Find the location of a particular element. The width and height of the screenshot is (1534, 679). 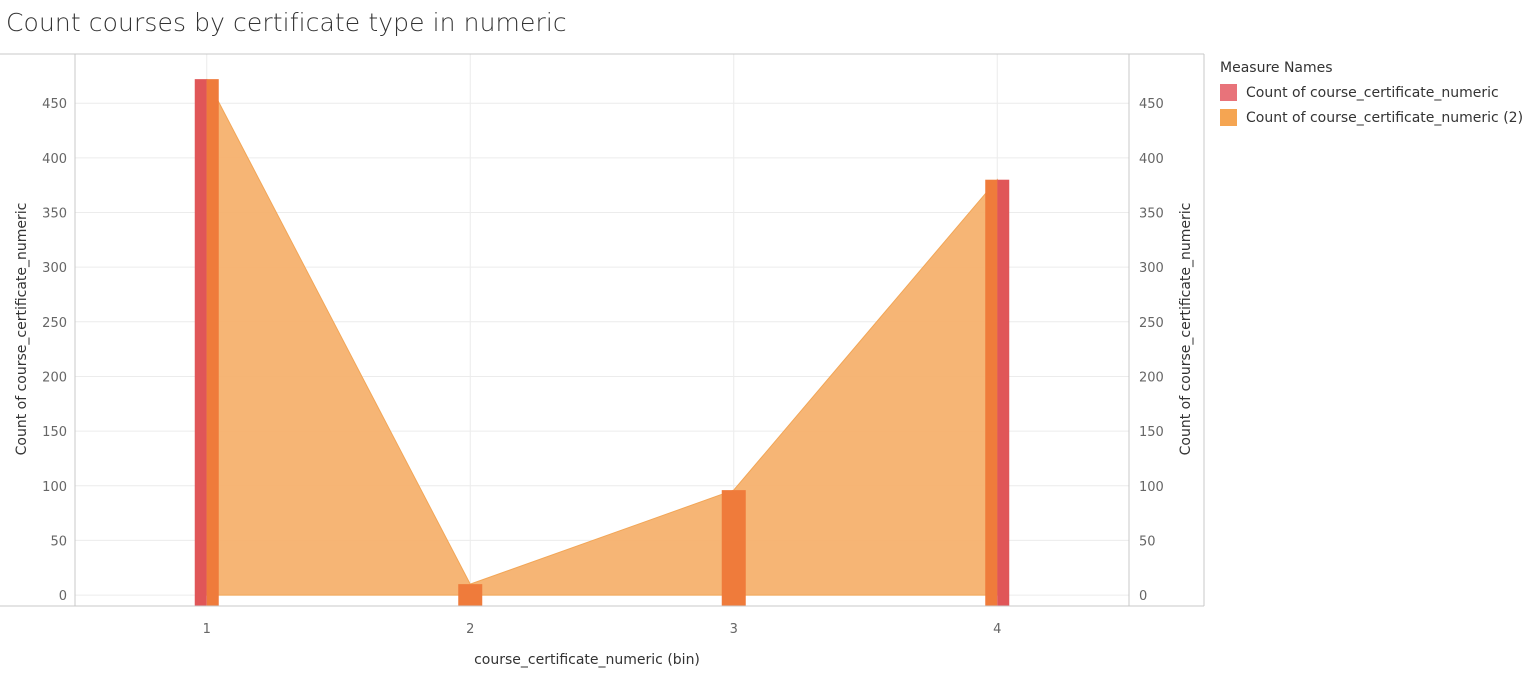

y-tick-label-left: 250 is located at coordinates (54, 323).